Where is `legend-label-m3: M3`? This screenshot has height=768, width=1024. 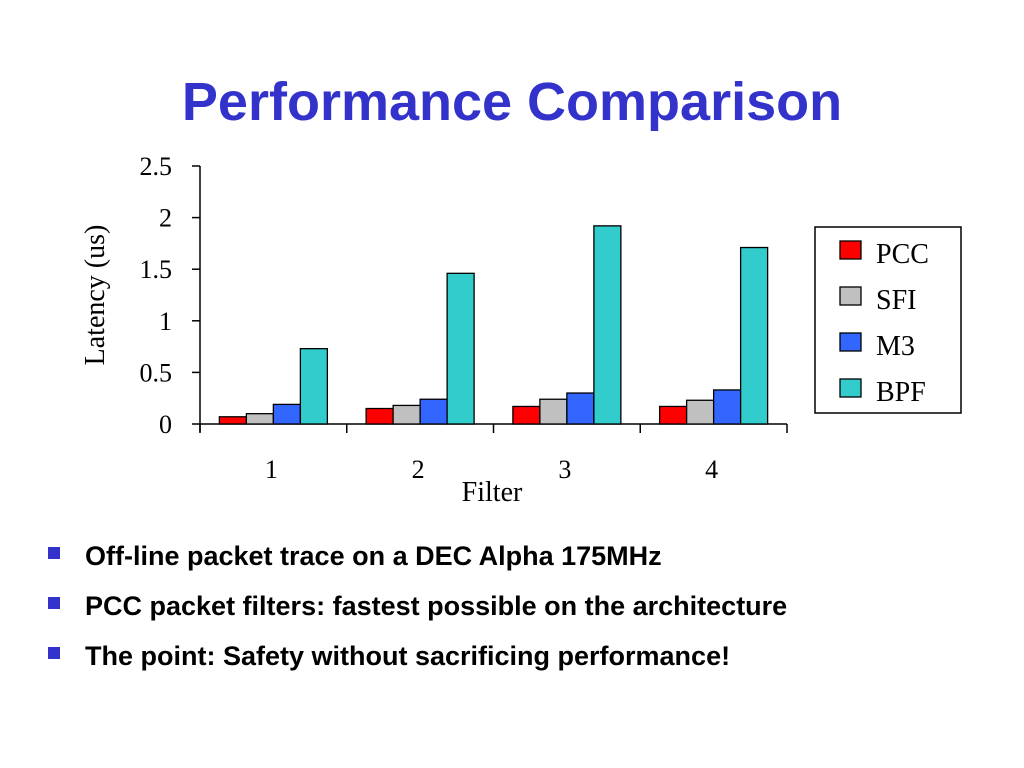
legend-label-m3: M3 is located at coordinates (895, 346).